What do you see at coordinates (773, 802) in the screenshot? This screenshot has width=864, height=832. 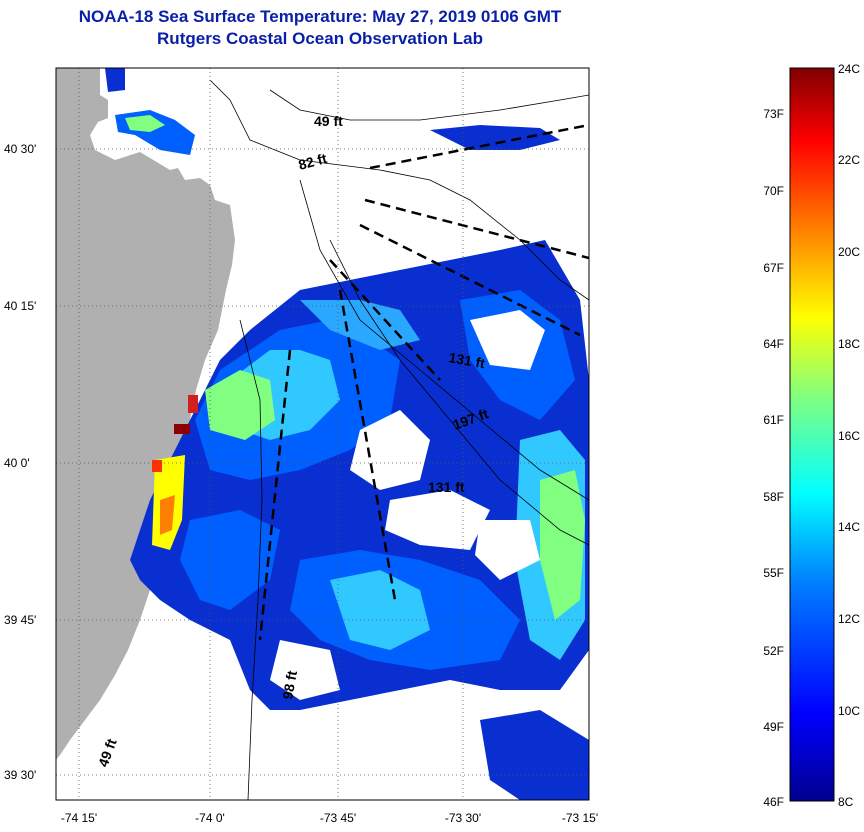 I see `colorbar-f-label: 46F` at bounding box center [773, 802].